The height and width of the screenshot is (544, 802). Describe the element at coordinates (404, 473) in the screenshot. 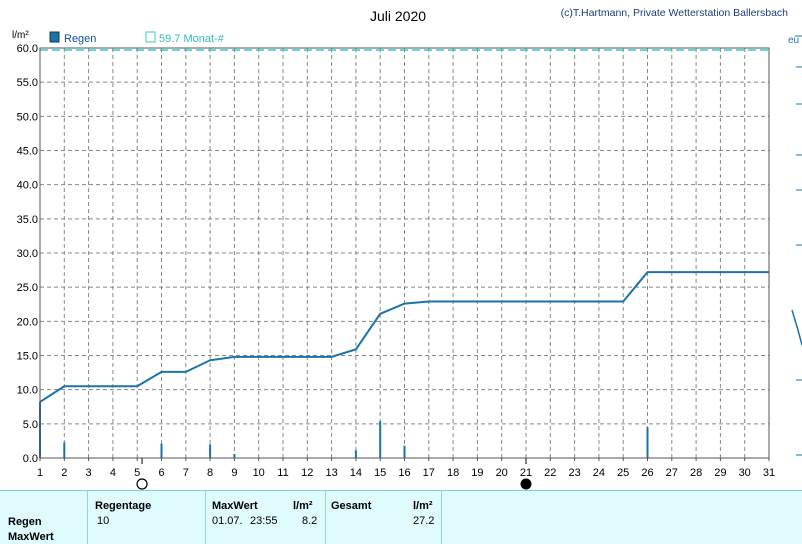

I see `x-tick-label: 16` at that location.